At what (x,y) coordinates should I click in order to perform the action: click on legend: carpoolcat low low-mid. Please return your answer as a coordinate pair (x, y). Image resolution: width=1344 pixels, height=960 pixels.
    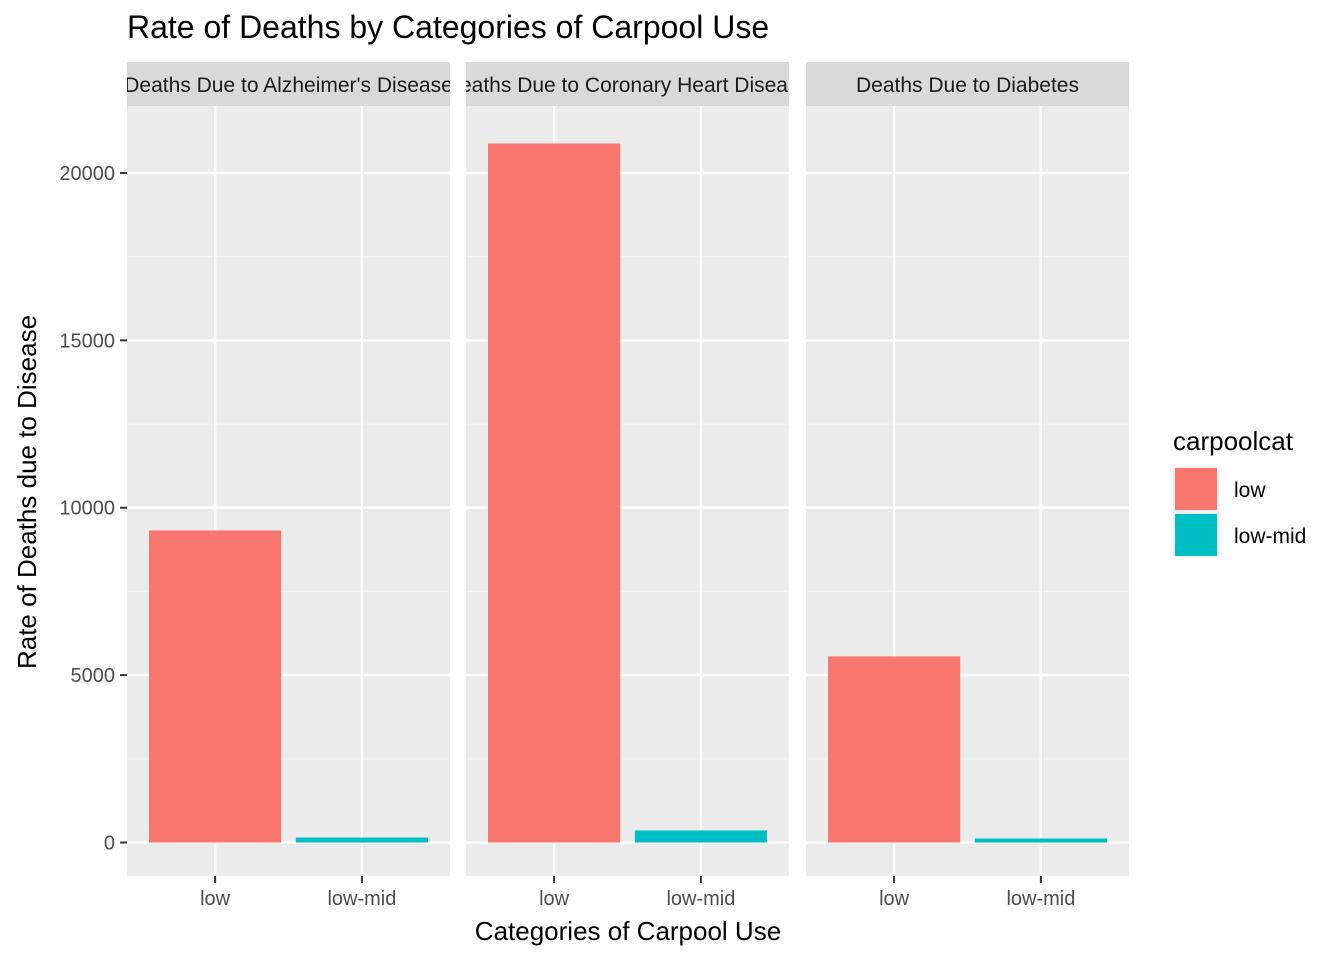
    Looking at the image, I should click on (1239, 492).